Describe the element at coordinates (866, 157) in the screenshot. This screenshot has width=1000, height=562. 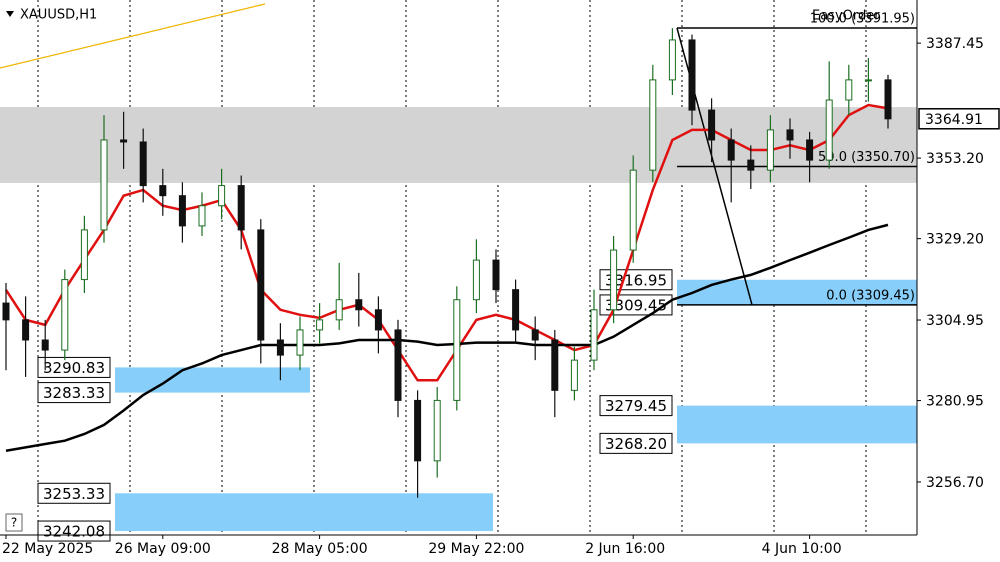
I see `fib-label: 50.0 (3350.70)` at that location.